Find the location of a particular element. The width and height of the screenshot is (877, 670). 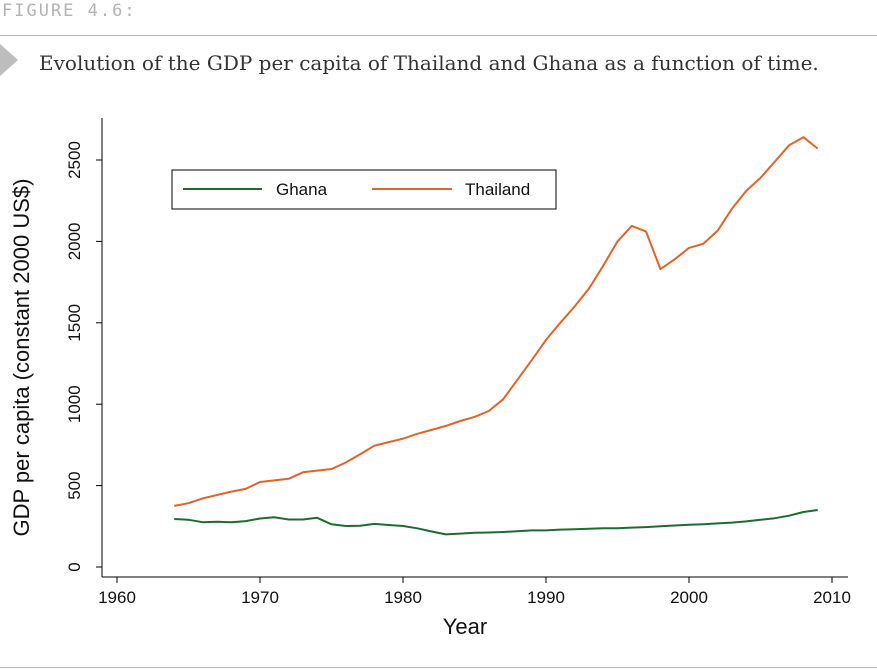

y-tick-label: 2500 is located at coordinates (74, 160).